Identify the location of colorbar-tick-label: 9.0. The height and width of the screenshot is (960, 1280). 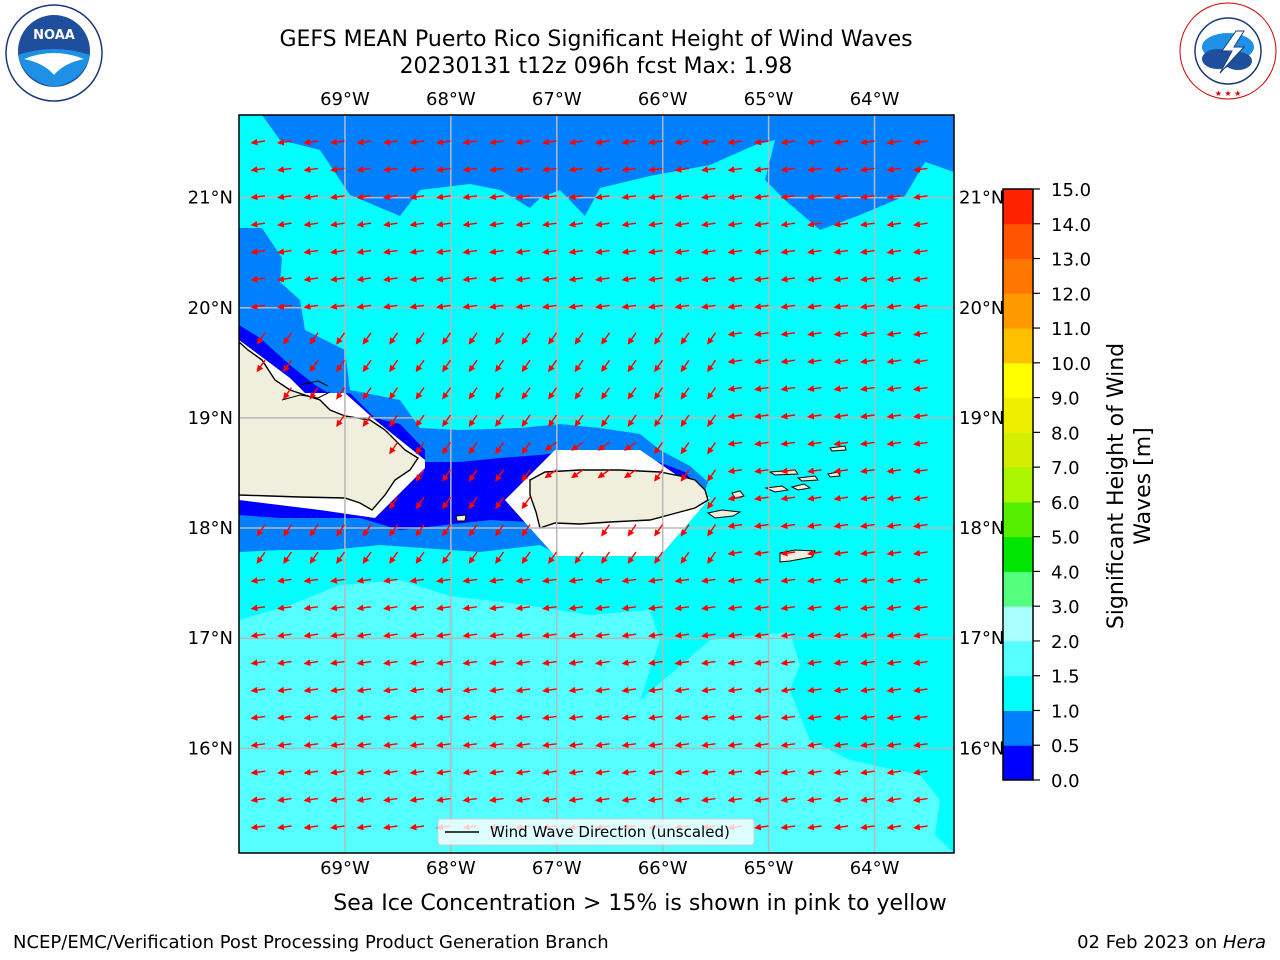
(1065, 399).